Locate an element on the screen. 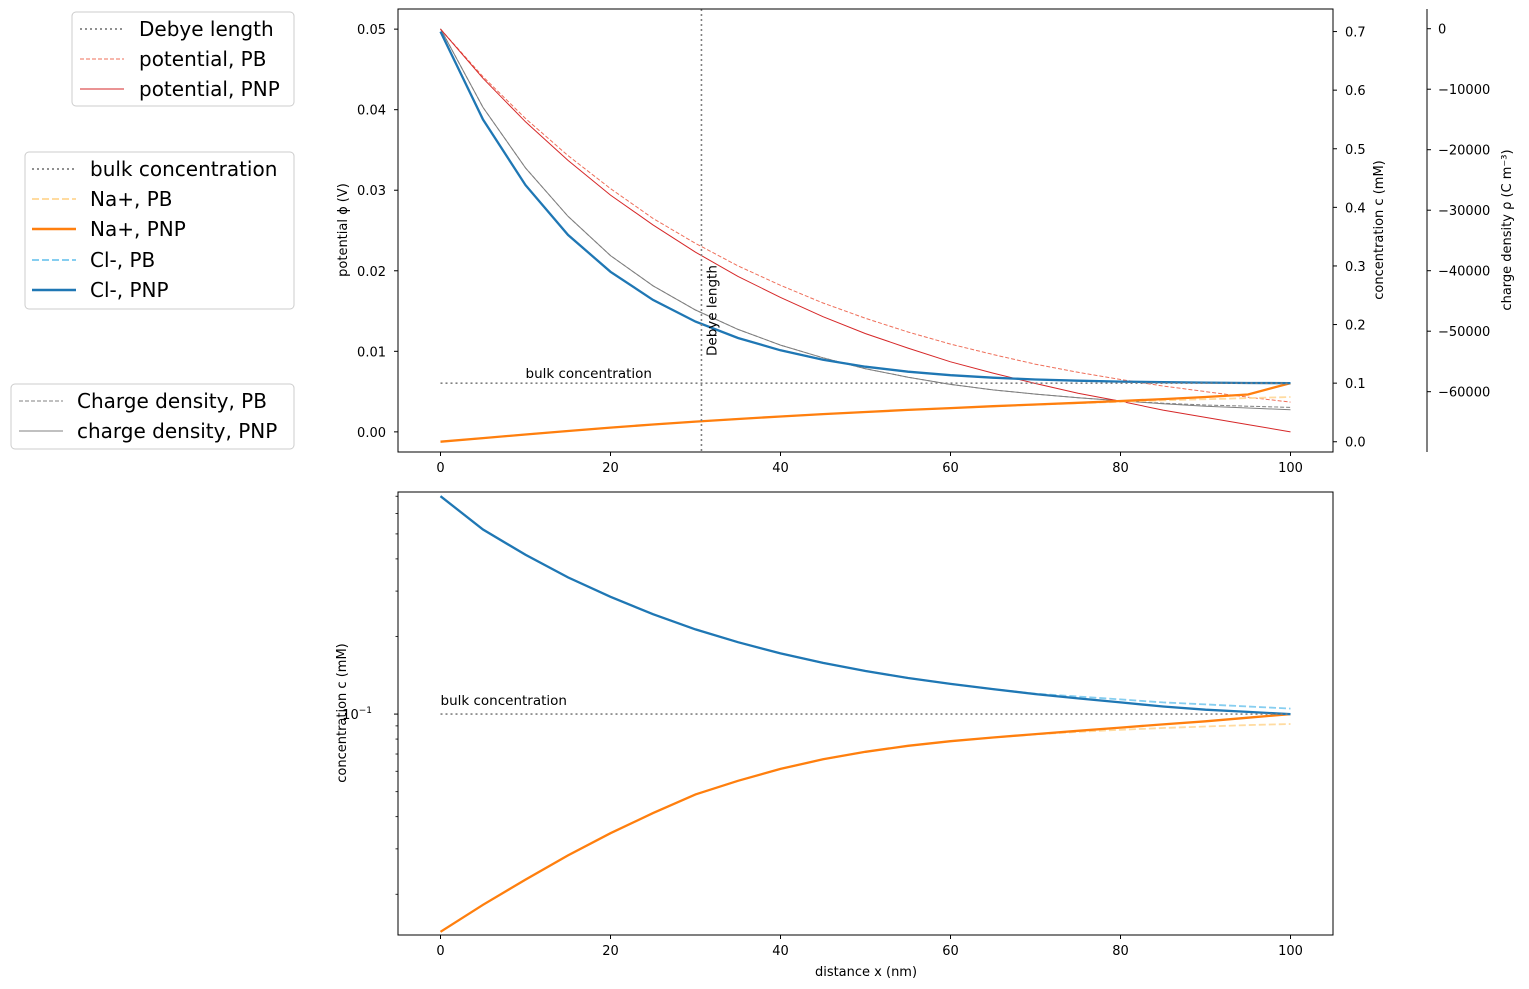  legend-label-potential-pb: potential, PB is located at coordinates (202, 59).